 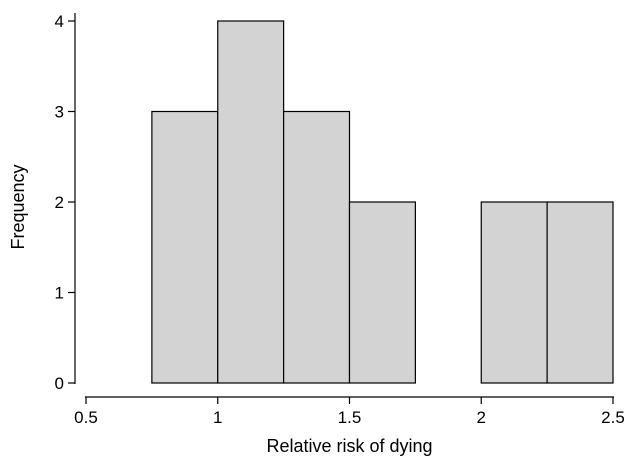 I want to click on x-tick-label-3: 2, so click(x=481, y=417).